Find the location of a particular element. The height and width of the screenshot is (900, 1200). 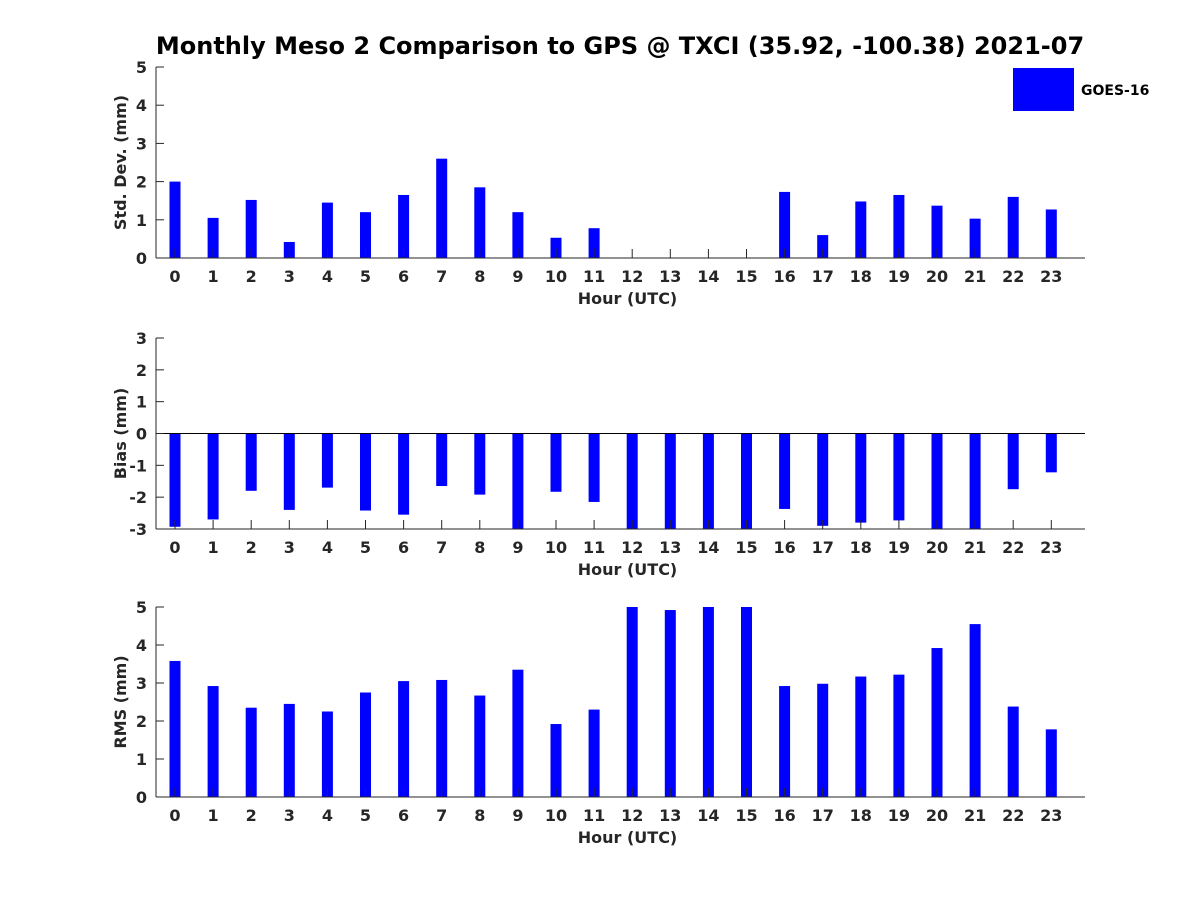

y-tick-label: -3 is located at coordinates (138, 529).